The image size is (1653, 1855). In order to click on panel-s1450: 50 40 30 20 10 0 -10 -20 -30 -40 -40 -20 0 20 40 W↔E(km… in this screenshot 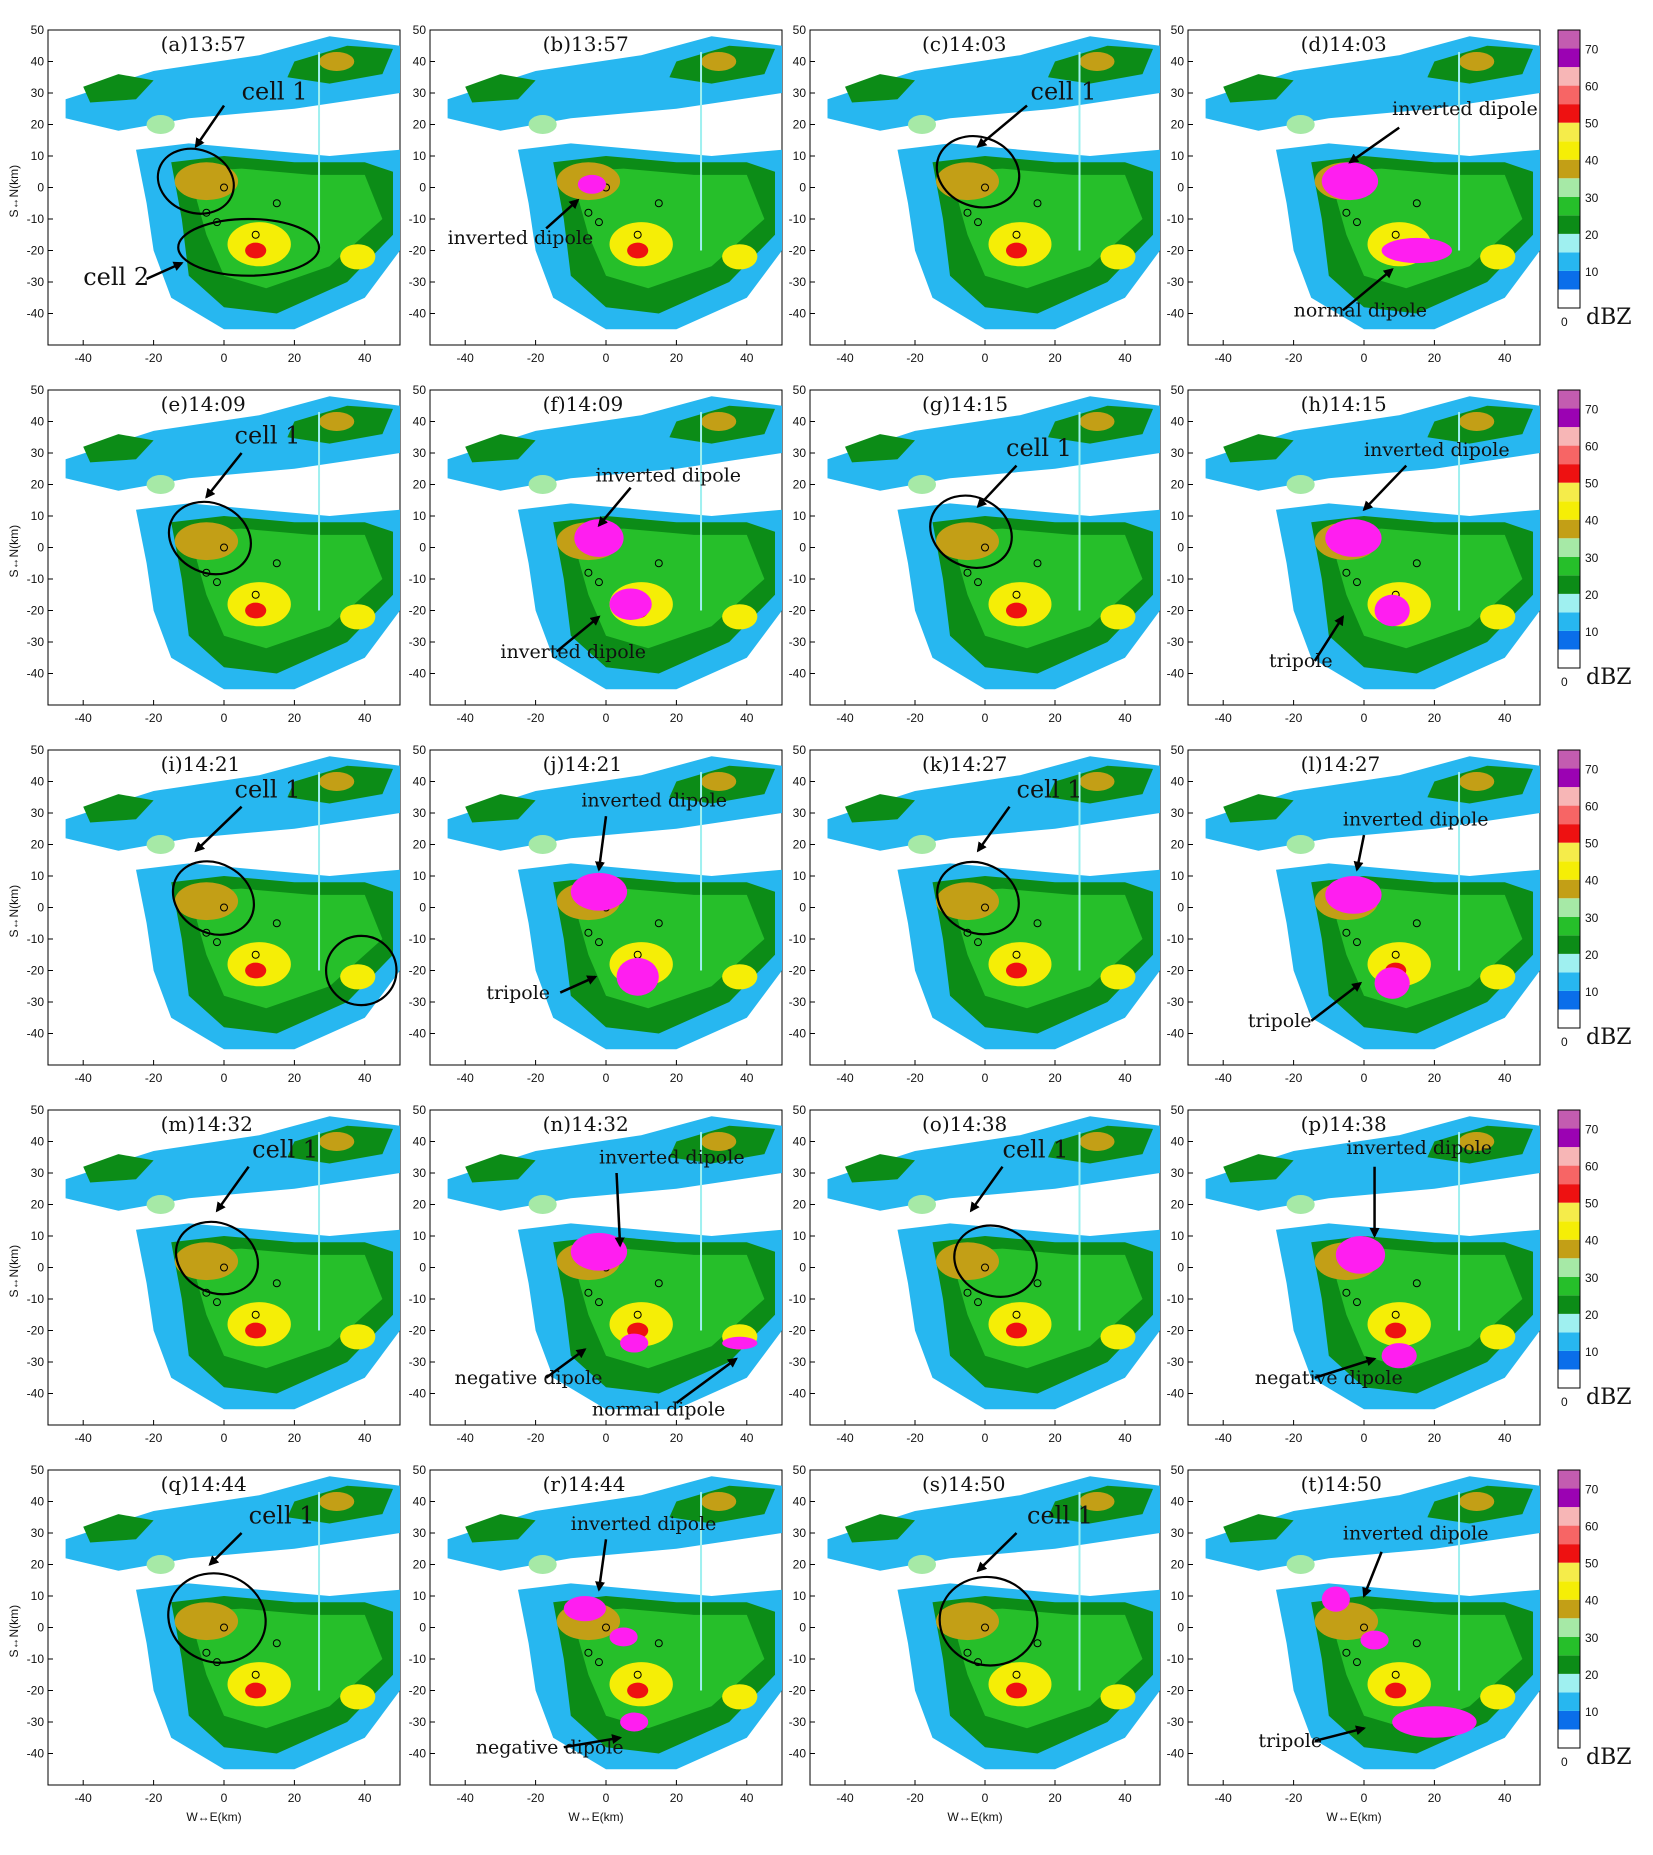, I will do `click(975, 1643)`.